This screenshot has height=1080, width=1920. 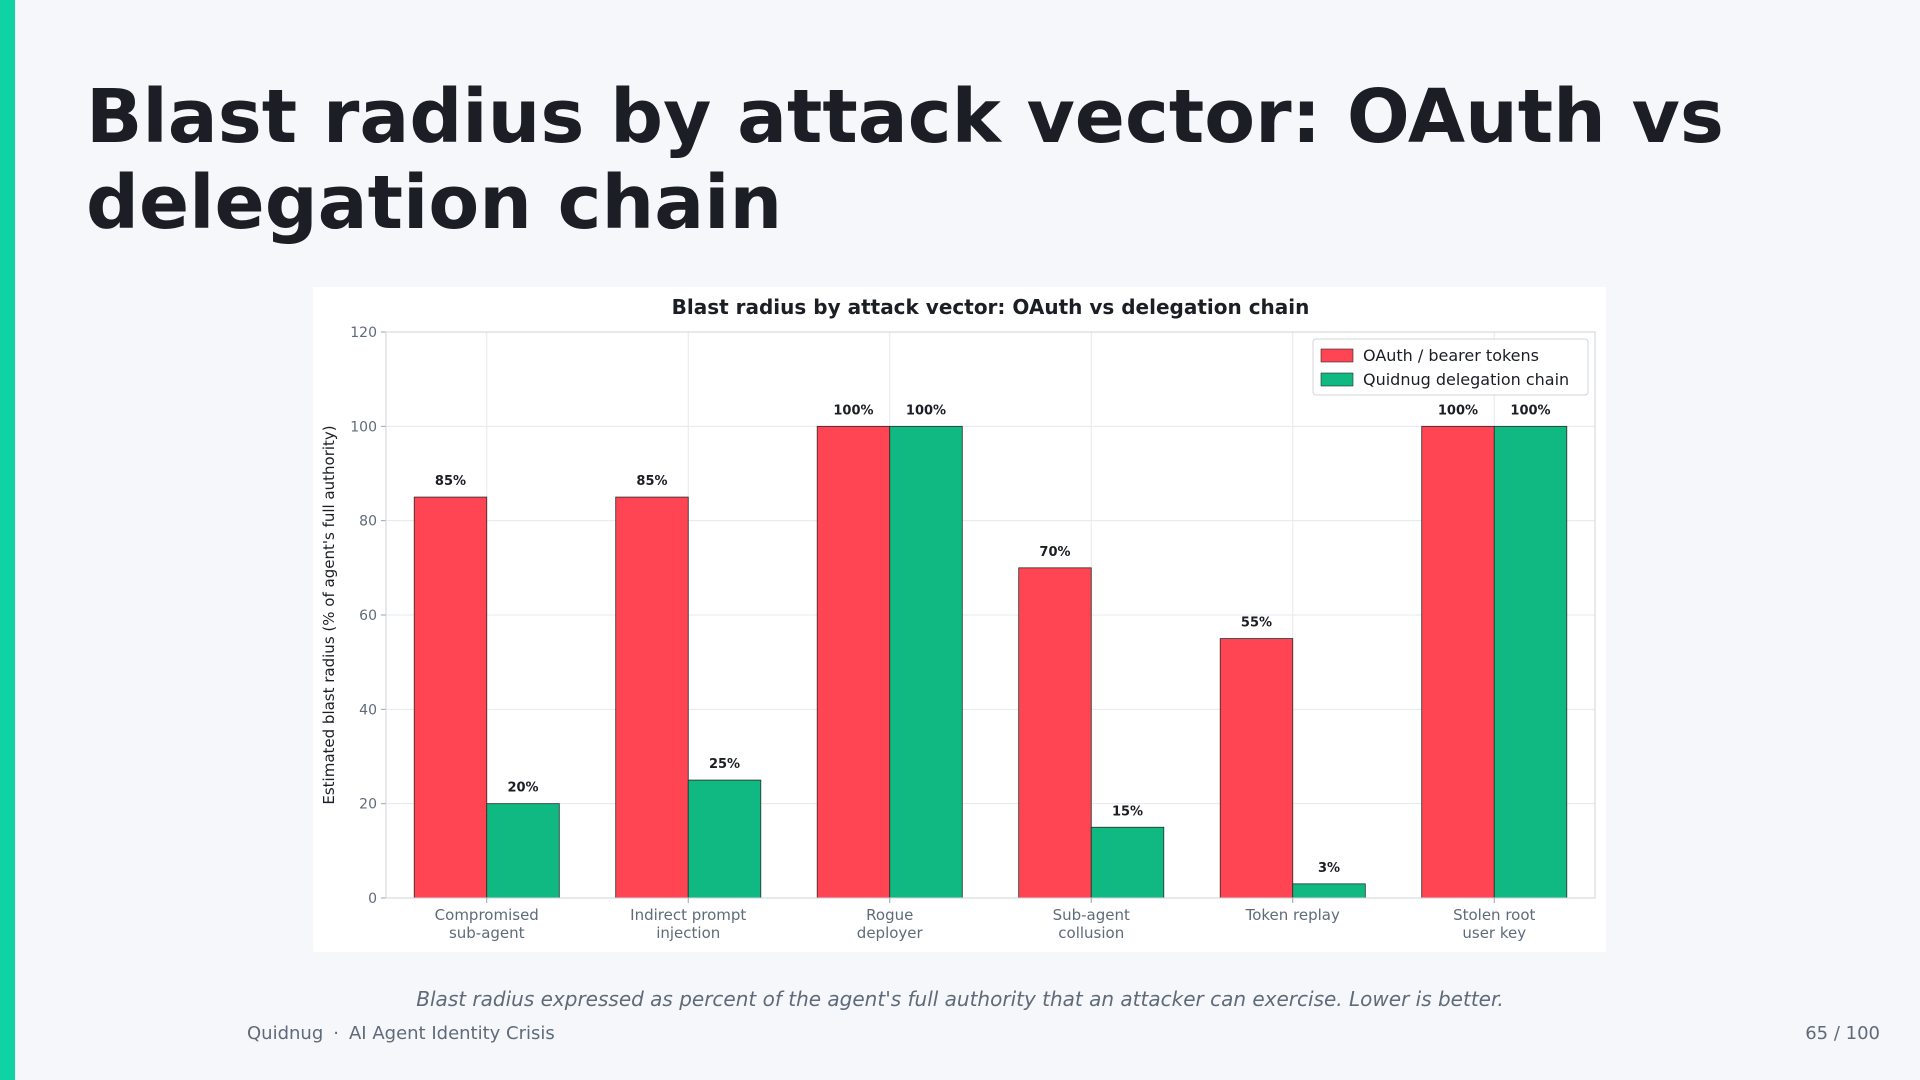 What do you see at coordinates (889, 915) in the screenshot?
I see `x-tick-label-line: Rogue` at bounding box center [889, 915].